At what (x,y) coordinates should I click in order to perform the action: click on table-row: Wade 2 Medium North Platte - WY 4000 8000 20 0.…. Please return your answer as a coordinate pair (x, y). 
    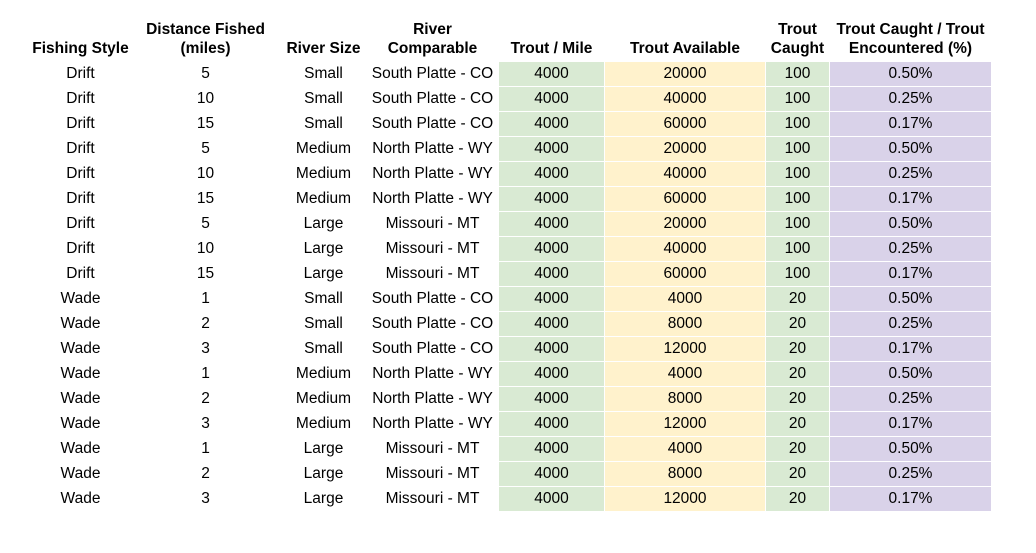
    Looking at the image, I should click on (511, 399).